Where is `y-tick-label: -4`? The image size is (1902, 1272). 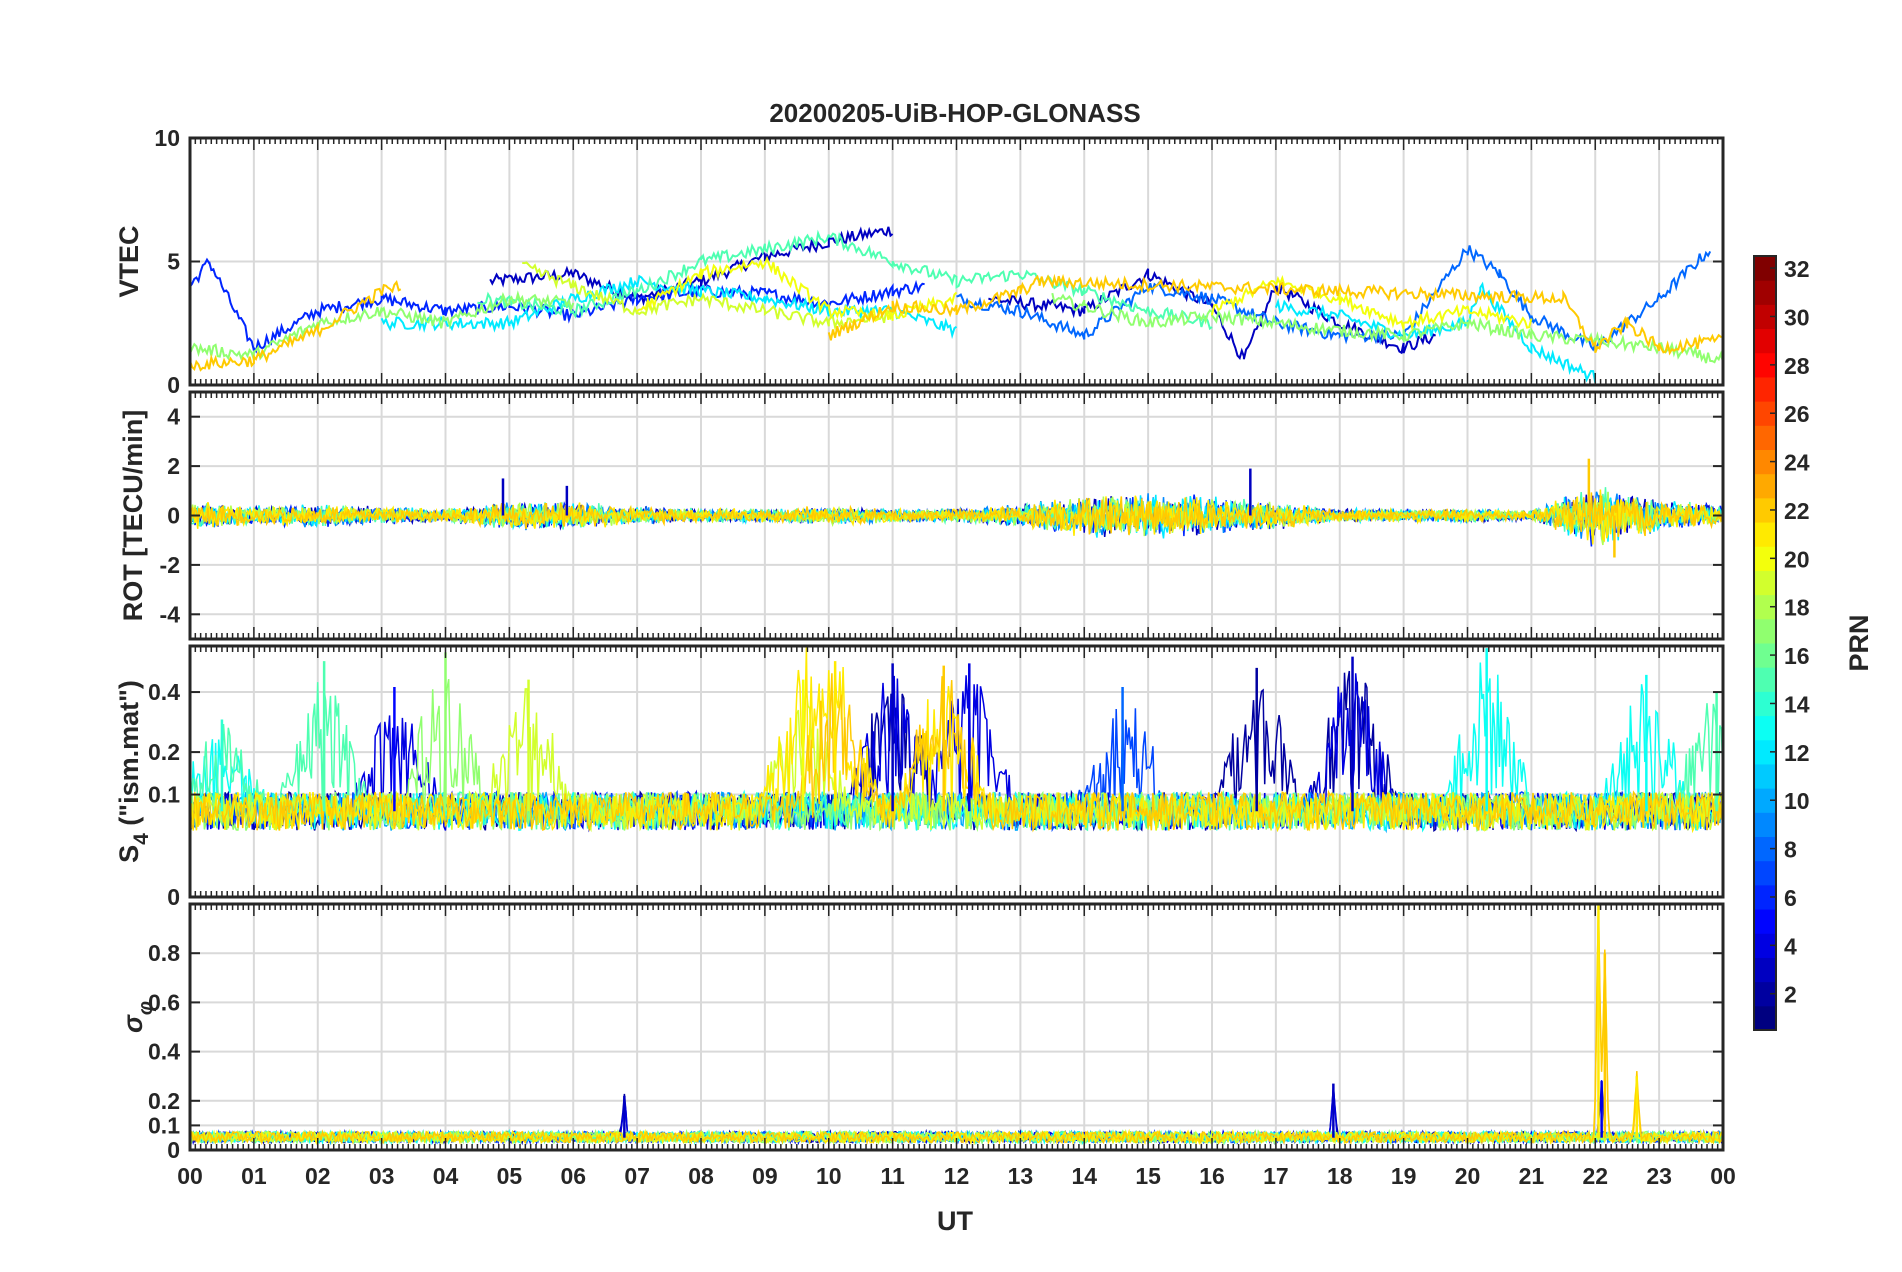
y-tick-label: -4 is located at coordinates (170, 614).